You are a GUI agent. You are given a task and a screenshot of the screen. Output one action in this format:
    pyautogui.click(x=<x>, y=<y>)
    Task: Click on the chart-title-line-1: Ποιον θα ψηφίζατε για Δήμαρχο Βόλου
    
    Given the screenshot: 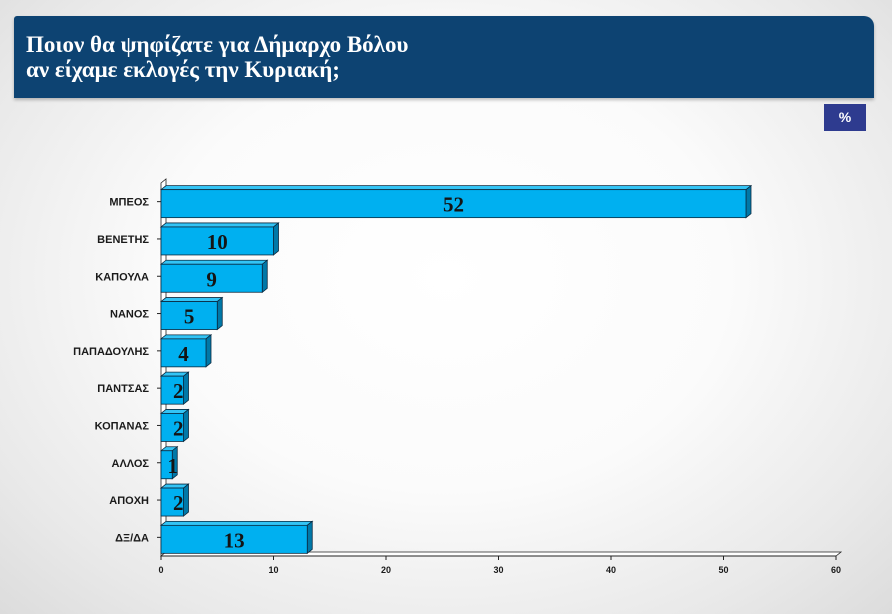 What is the action you would take?
    pyautogui.click(x=217, y=44)
    